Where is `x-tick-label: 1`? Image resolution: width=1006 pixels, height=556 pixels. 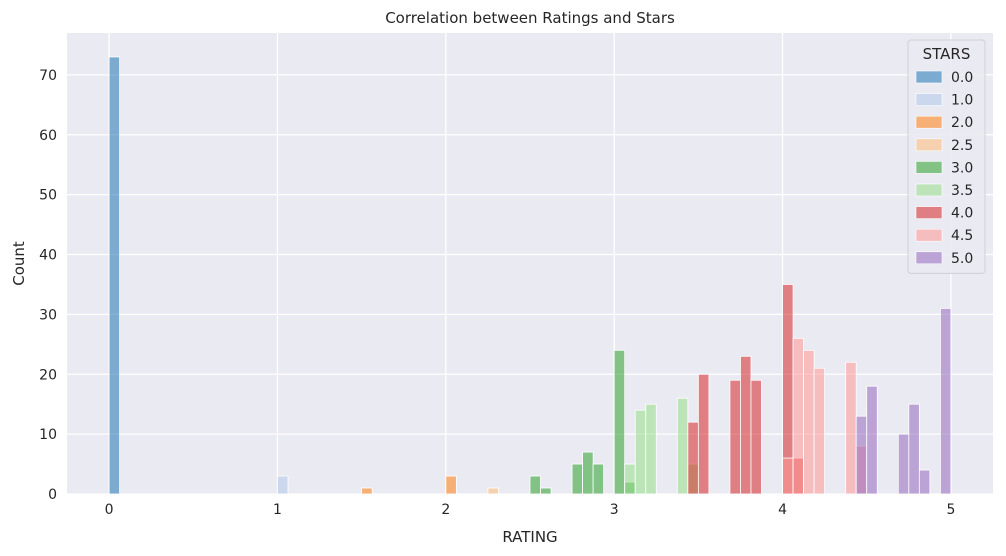 x-tick-label: 1 is located at coordinates (277, 510).